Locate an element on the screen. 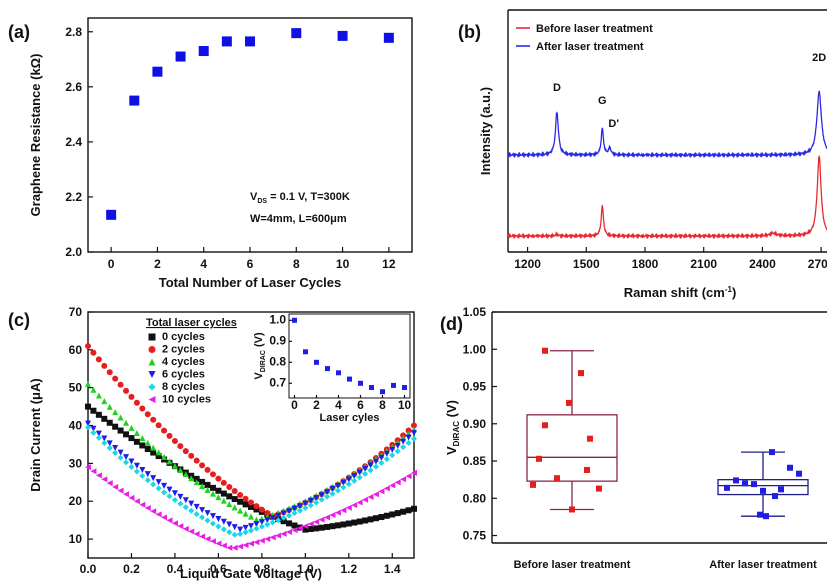 The height and width of the screenshot is (583, 827). panel-a-ytick-label: 2.4 is located at coordinates (73, 142).